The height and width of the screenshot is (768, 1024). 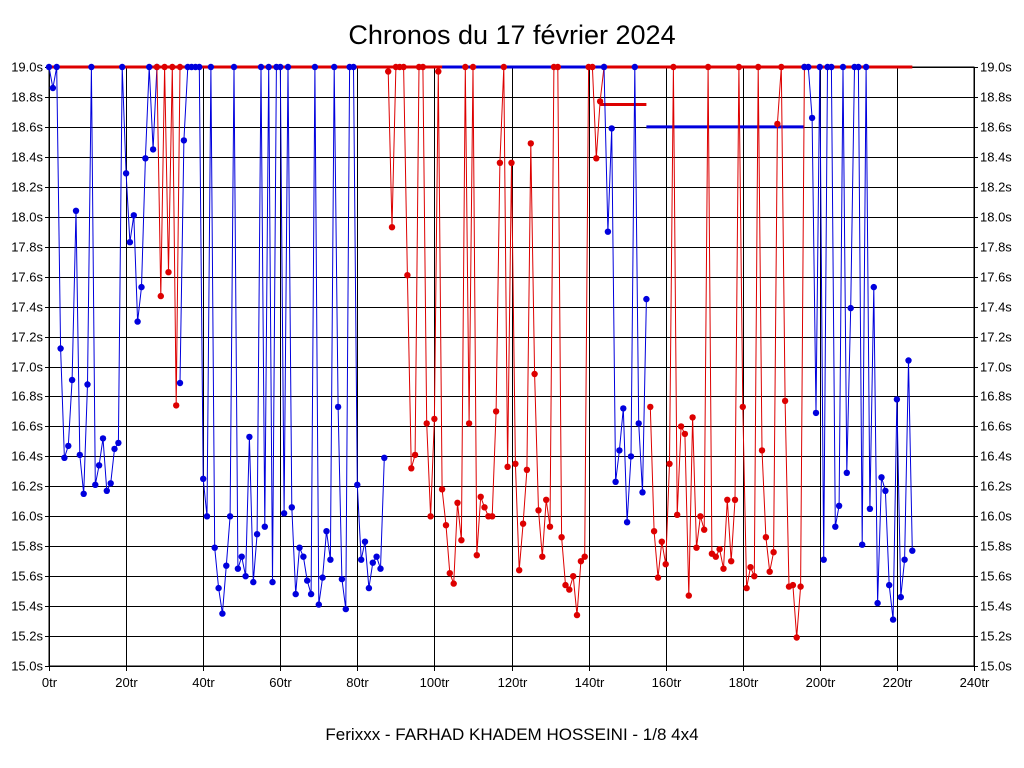 What do you see at coordinates (27, 576) in the screenshot?
I see `y-tick-label: 15.6s` at bounding box center [27, 576].